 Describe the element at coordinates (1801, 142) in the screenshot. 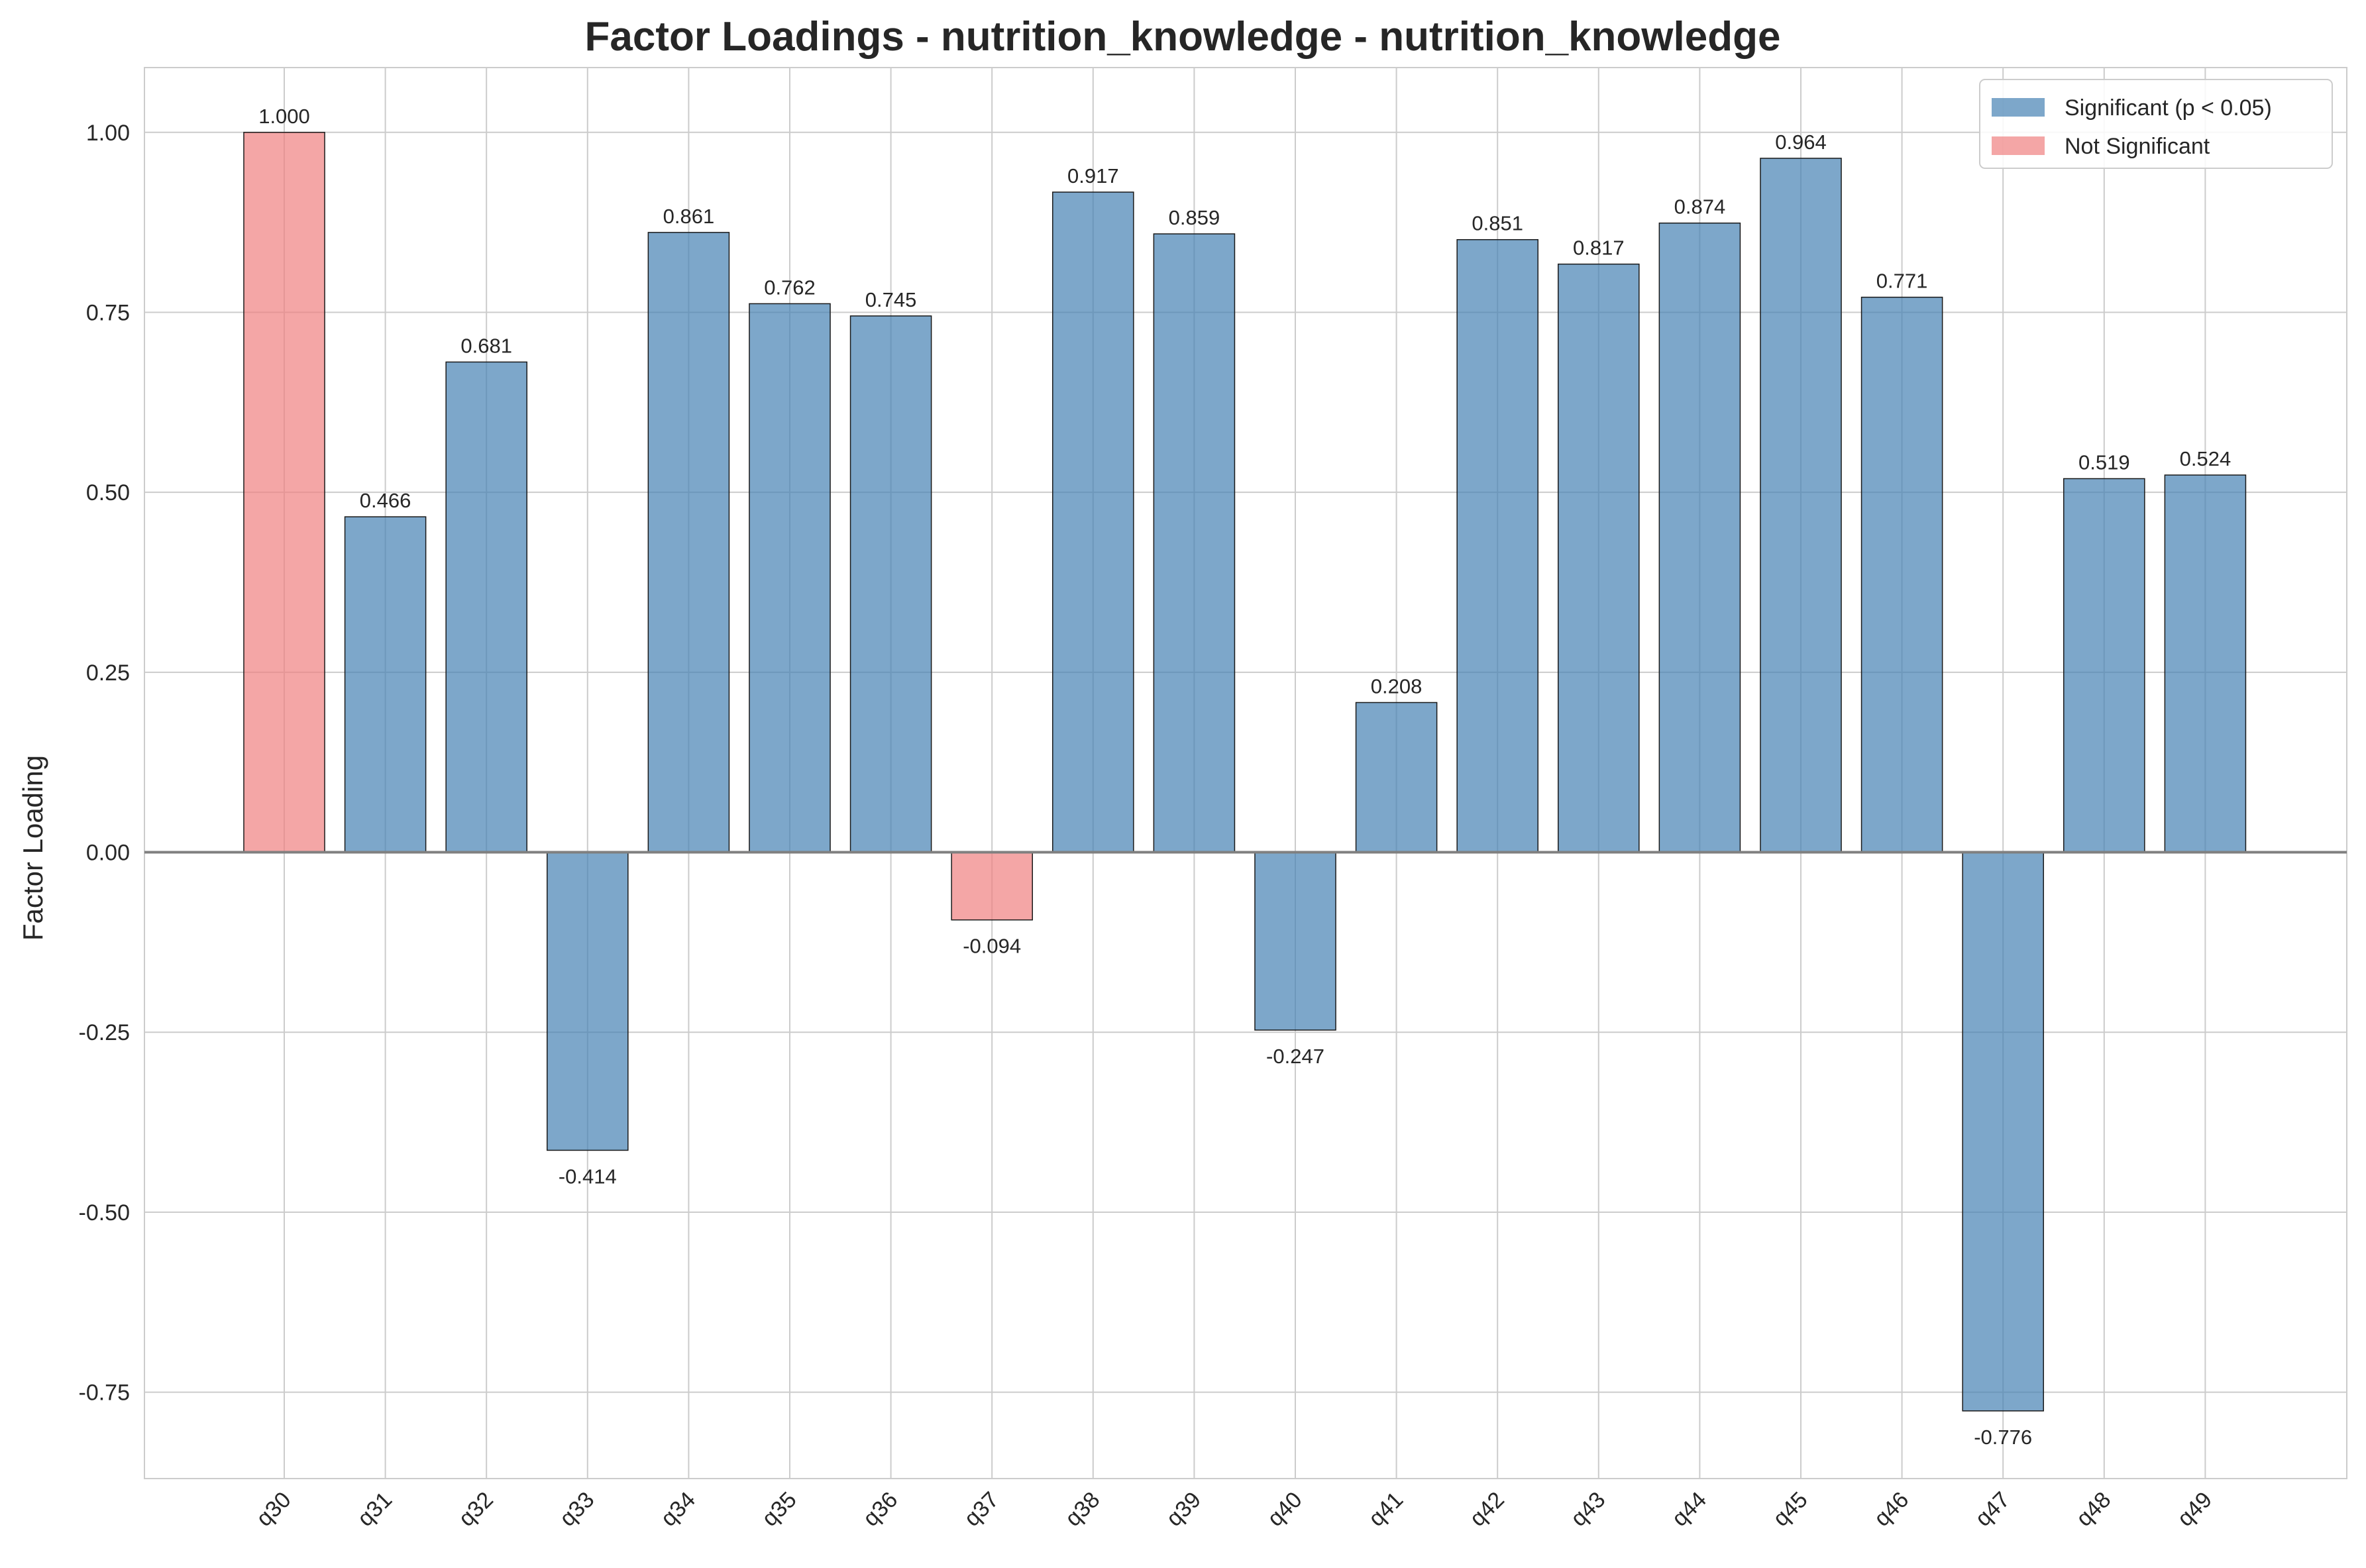

I see `bar-value-label: 0.964` at that location.